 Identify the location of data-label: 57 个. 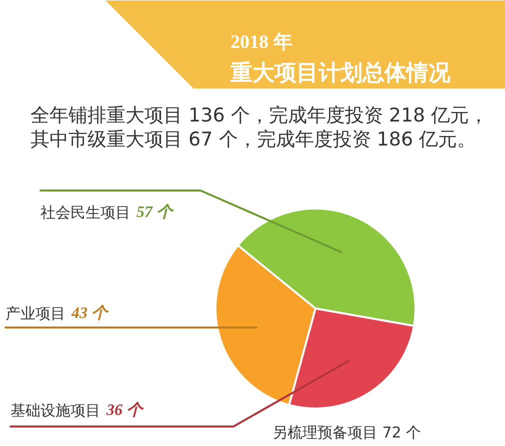
(155, 212).